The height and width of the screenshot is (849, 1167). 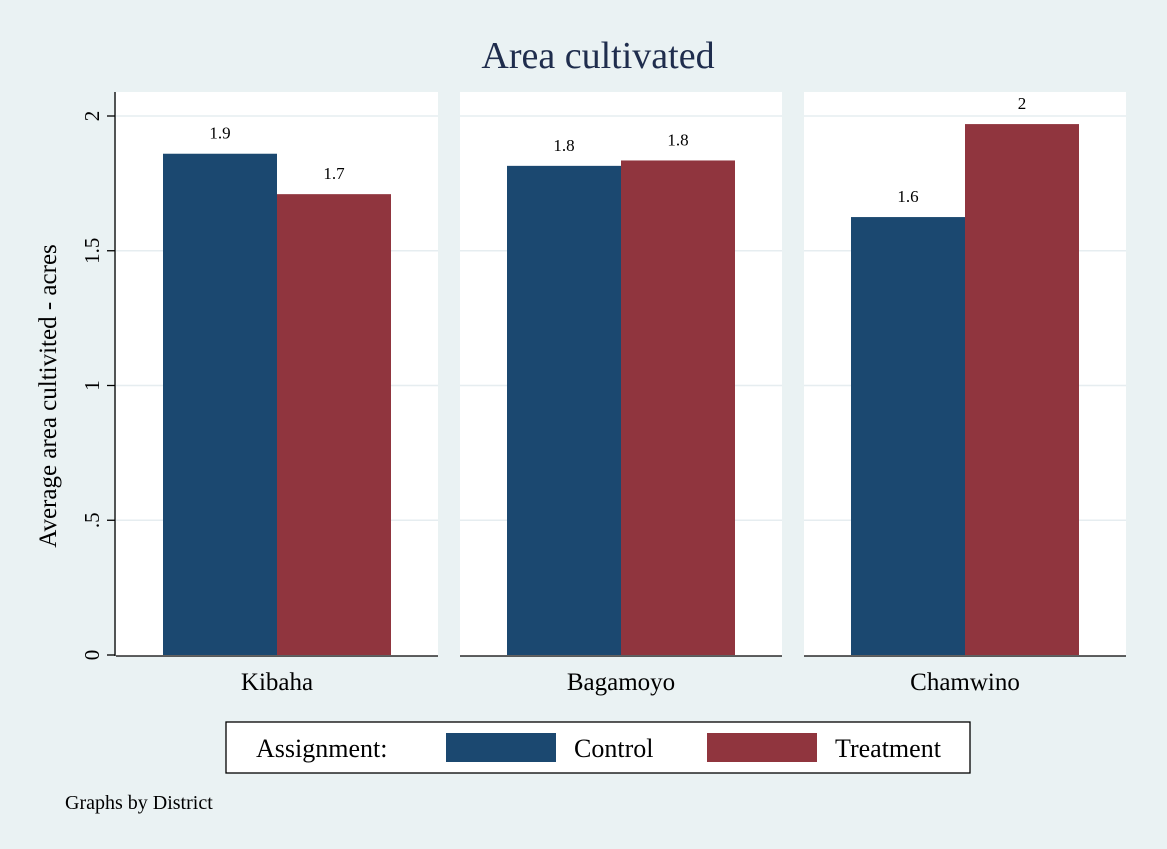 I want to click on bar-kibaha-control, so click(x=220, y=404).